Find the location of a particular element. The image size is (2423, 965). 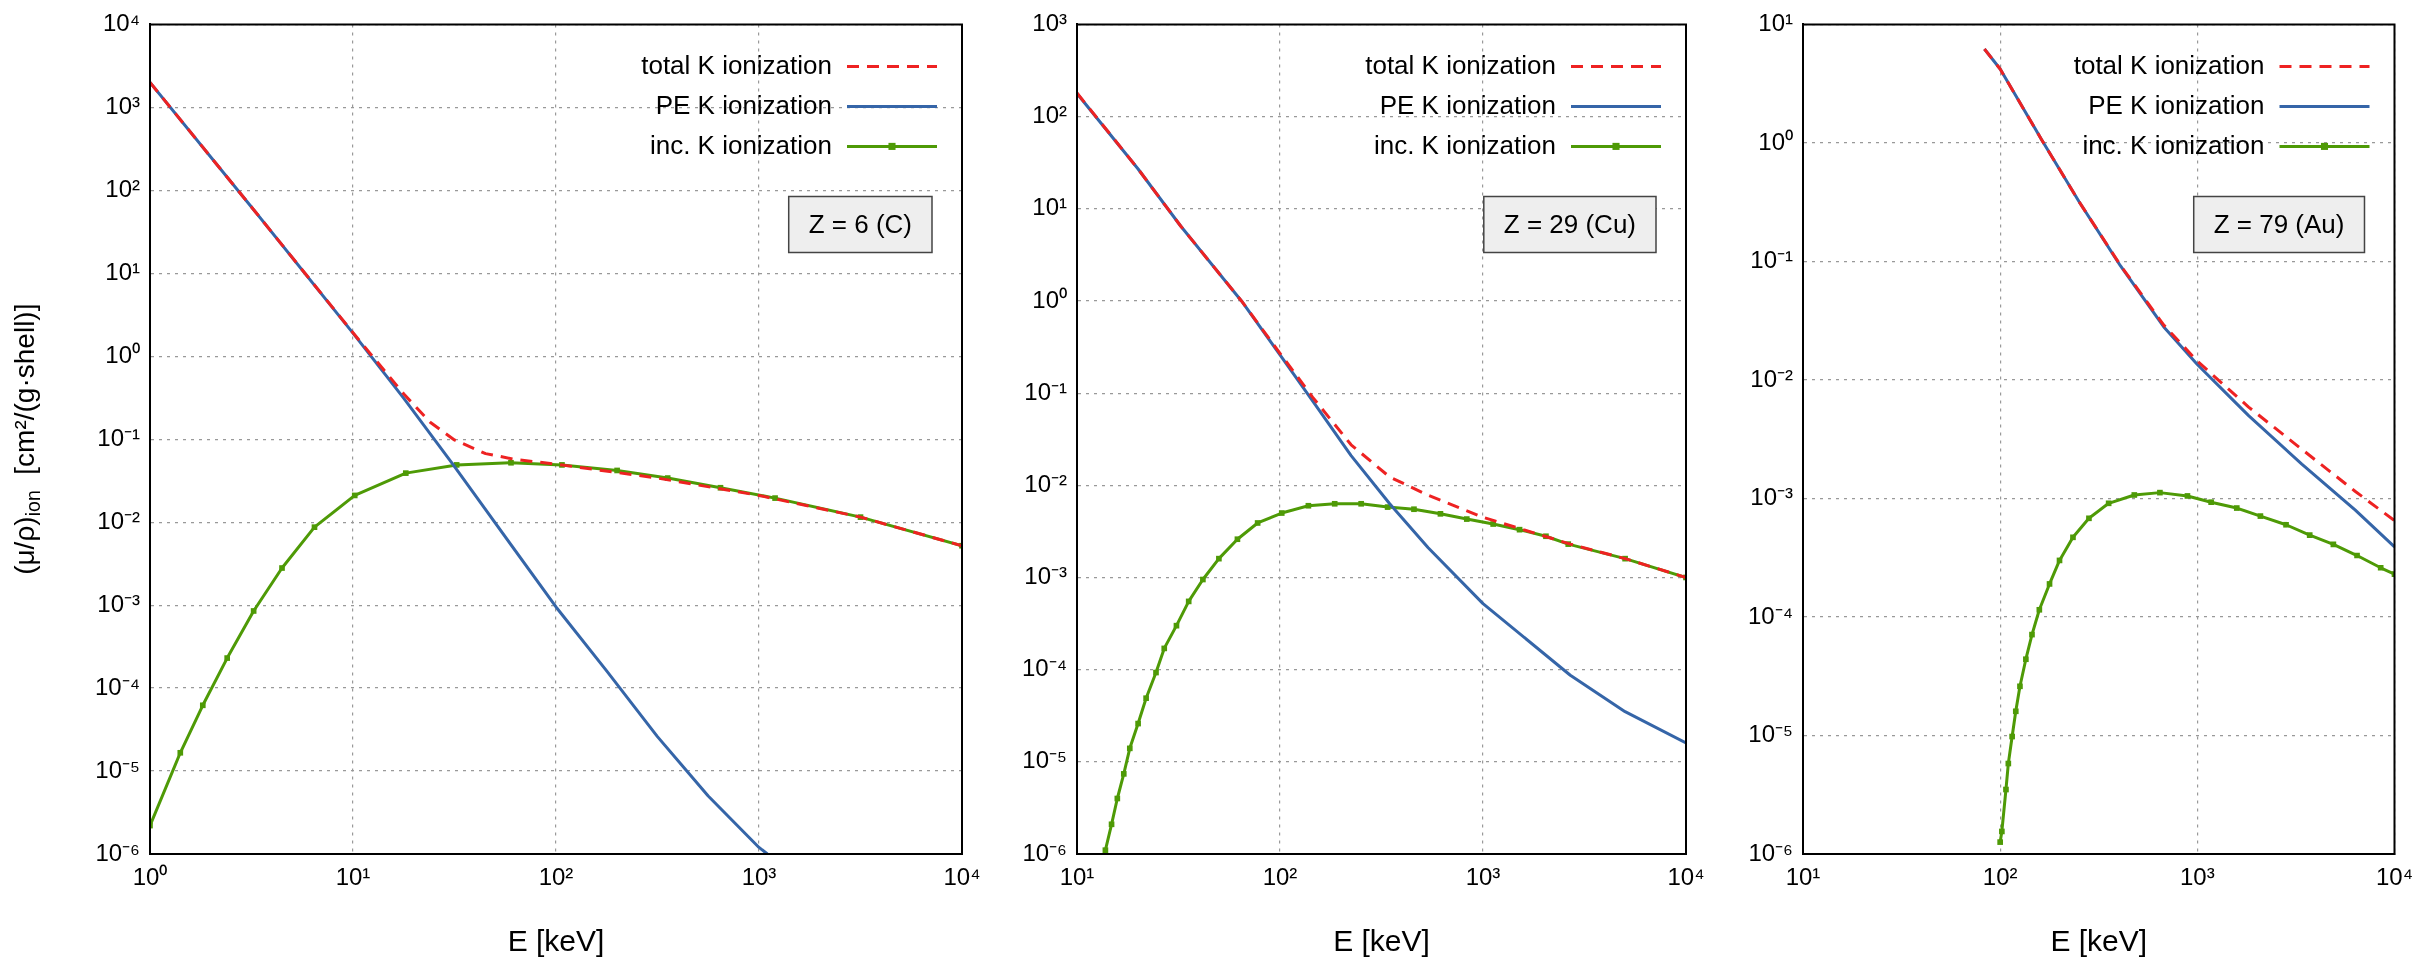

y-tick-label: 10⁴ is located at coordinates (121, 23).